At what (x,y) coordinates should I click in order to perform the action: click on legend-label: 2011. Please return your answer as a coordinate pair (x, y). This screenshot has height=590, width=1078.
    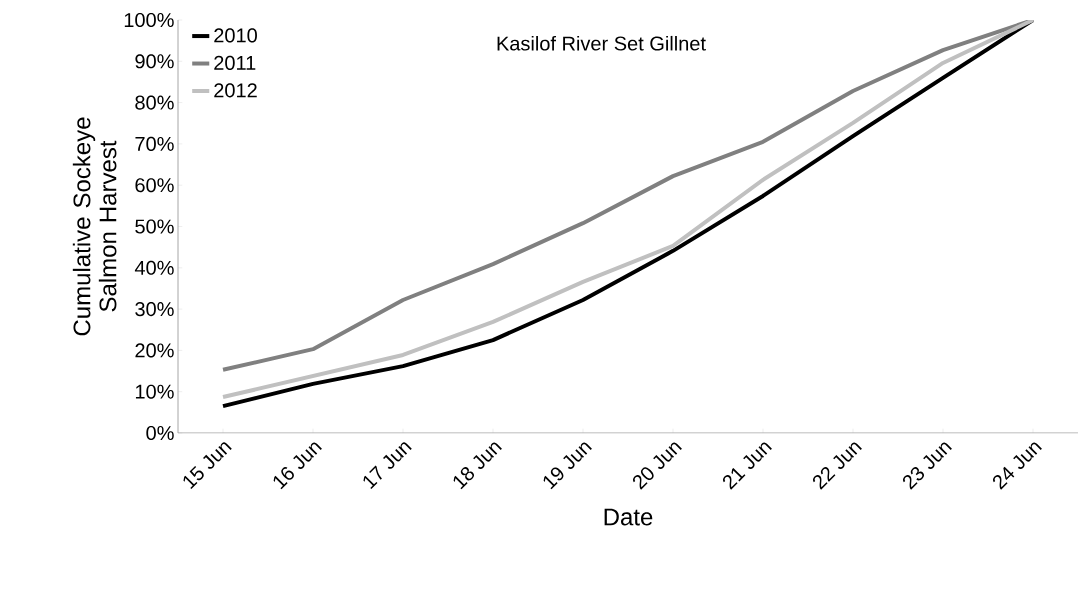
    Looking at the image, I should click on (235, 62).